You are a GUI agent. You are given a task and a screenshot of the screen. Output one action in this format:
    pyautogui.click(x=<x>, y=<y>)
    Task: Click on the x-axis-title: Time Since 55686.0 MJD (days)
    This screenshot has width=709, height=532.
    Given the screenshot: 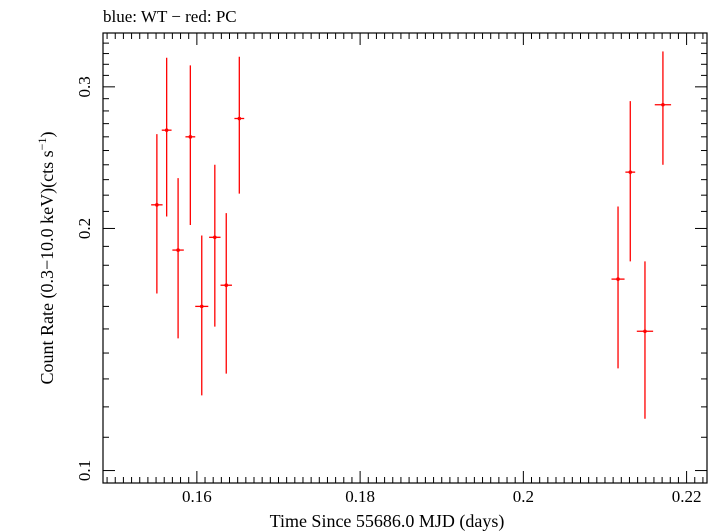 What is the action you would take?
    pyautogui.click(x=387, y=521)
    